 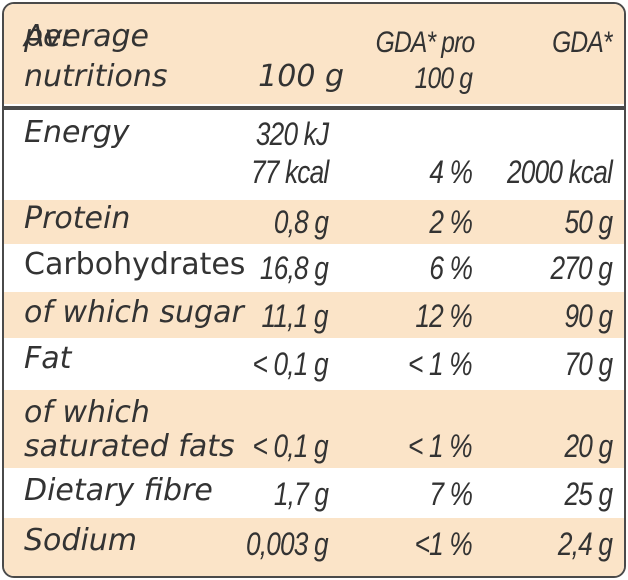 I want to click on gda-value: 2,4 g, so click(x=585, y=544).